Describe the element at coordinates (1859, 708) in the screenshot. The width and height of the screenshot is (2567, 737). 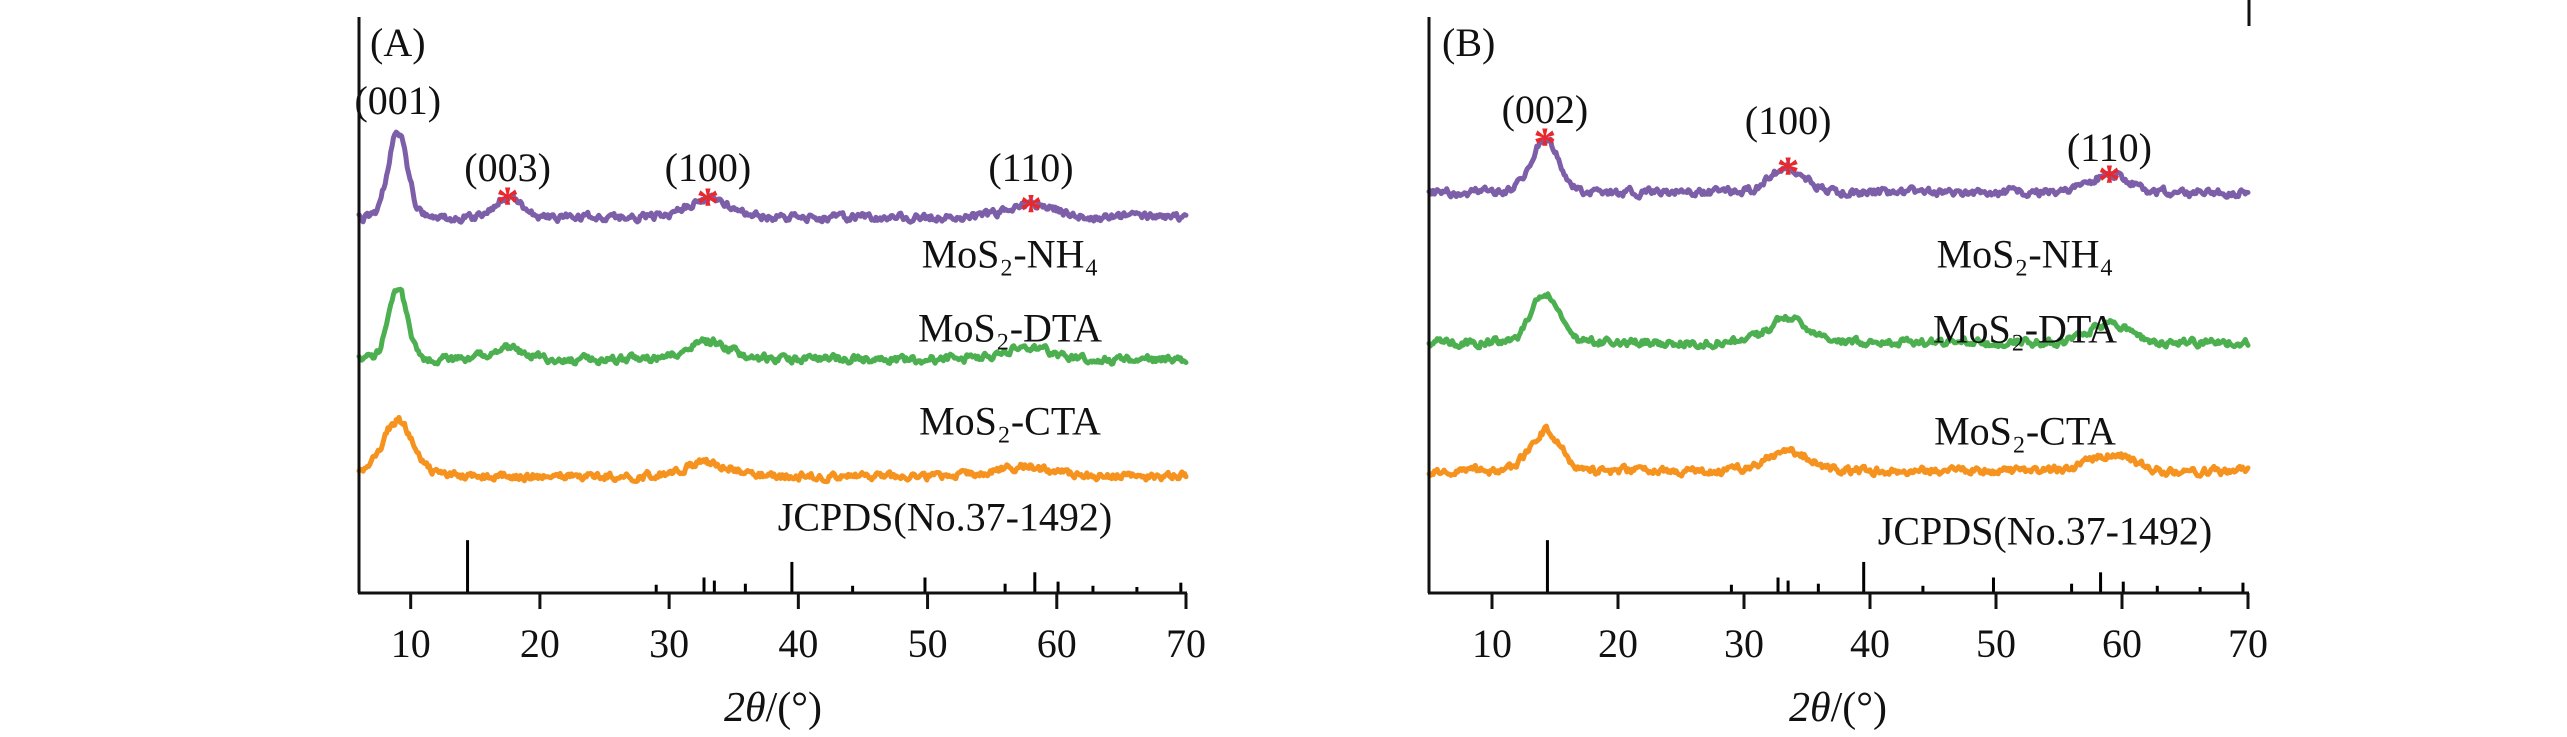
I see `x-axis-label-b-unit: /(°)` at that location.